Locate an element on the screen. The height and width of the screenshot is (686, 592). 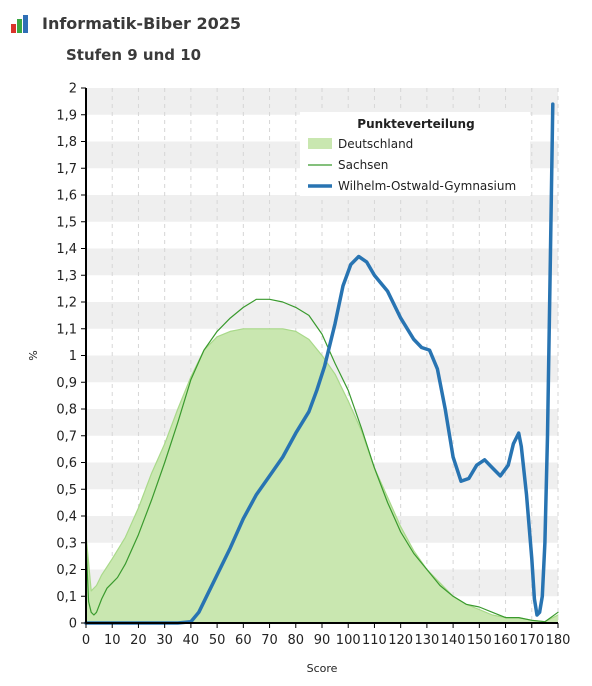
legend-label-sachsen: Sachsen is located at coordinates (363, 165).